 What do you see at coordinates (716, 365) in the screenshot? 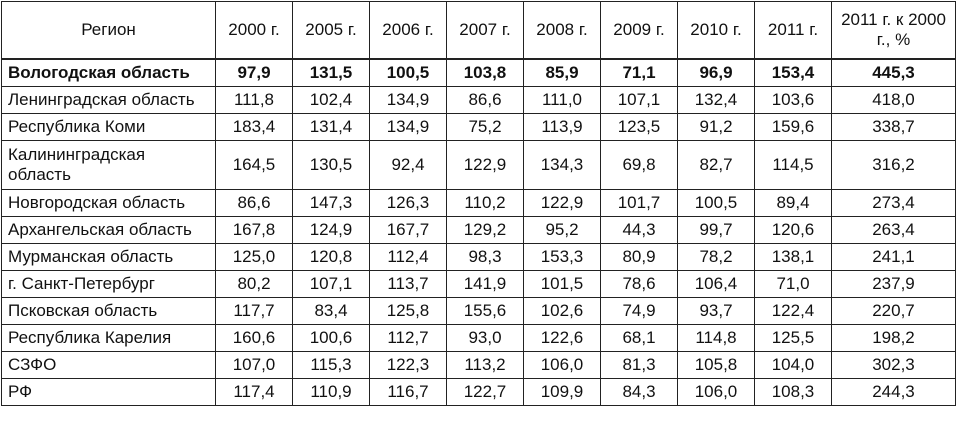
I see `value-cell: 105,8` at bounding box center [716, 365].